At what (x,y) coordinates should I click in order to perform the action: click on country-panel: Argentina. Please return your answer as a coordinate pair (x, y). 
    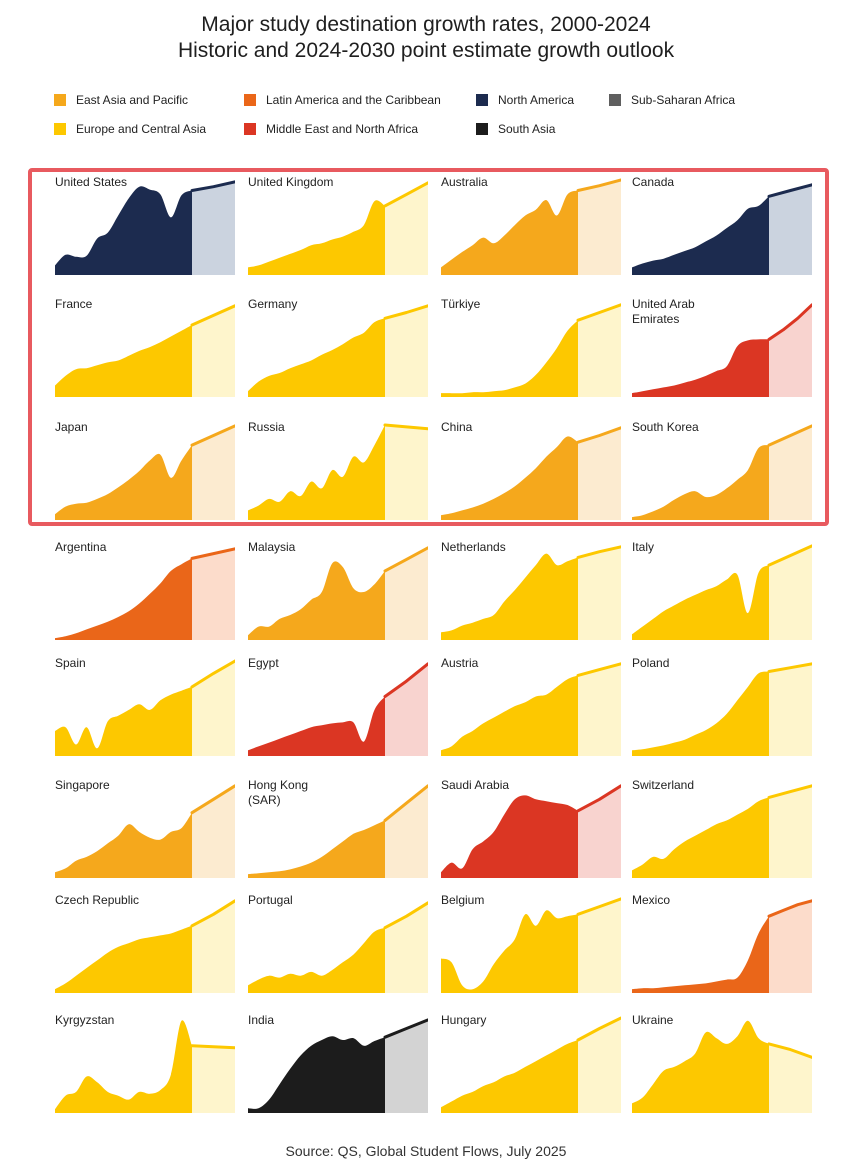
    Looking at the image, I should click on (146, 590).